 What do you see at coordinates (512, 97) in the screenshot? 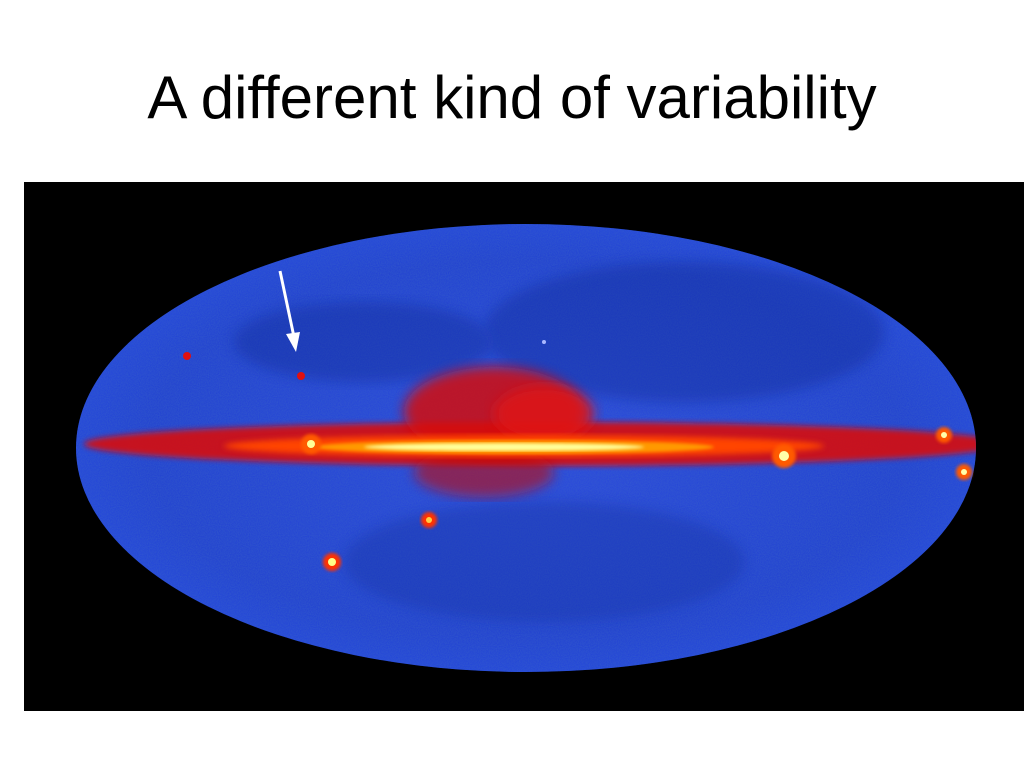
I see `slide-title: A different kind of variability` at bounding box center [512, 97].